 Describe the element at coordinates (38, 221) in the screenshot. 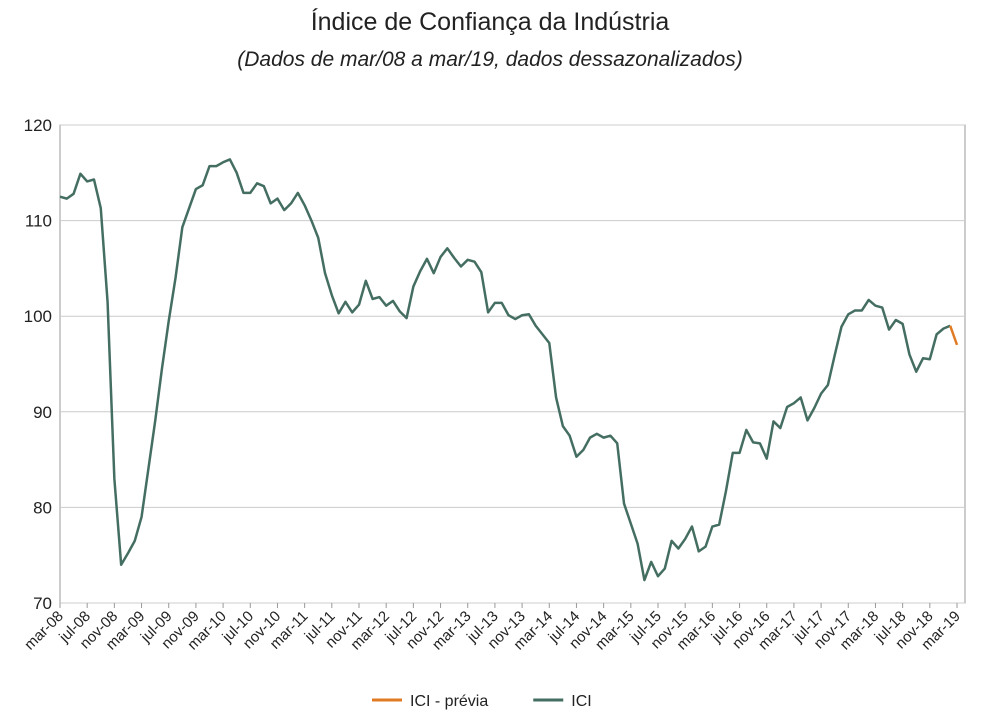

I see `y-tick-label: 110` at that location.